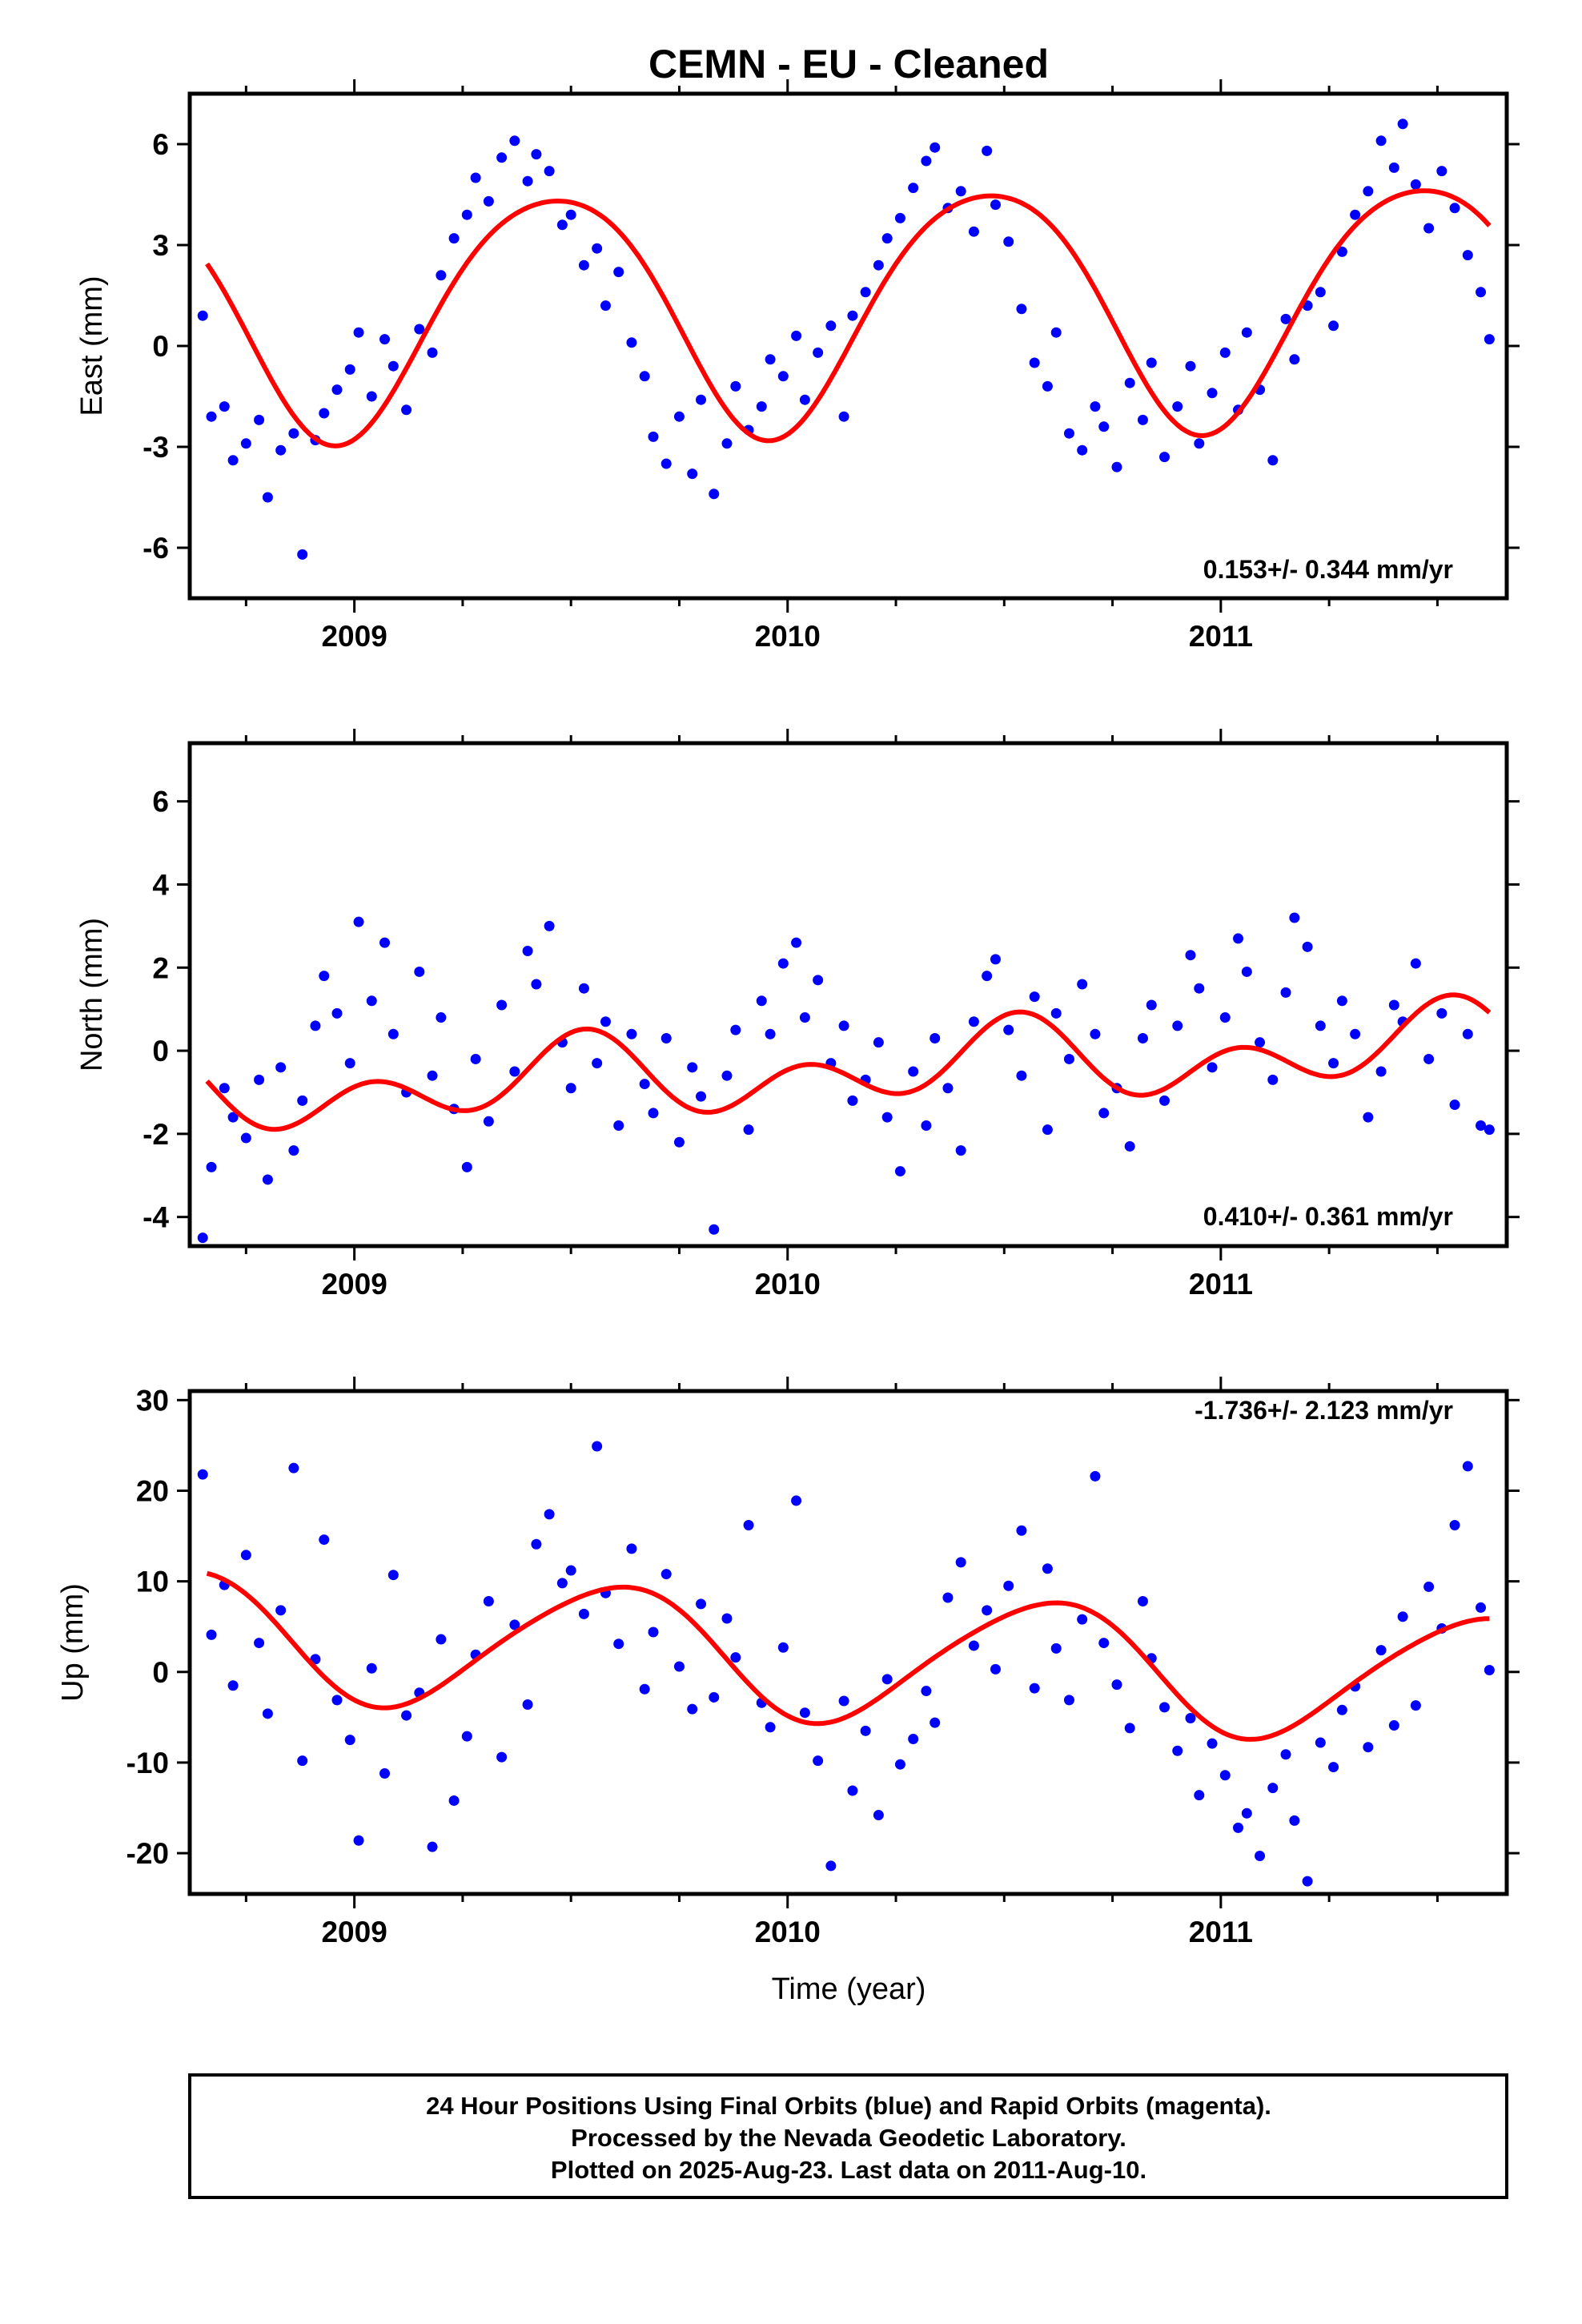  I want to click on x-tick-label: 2011, so click(1221, 636).